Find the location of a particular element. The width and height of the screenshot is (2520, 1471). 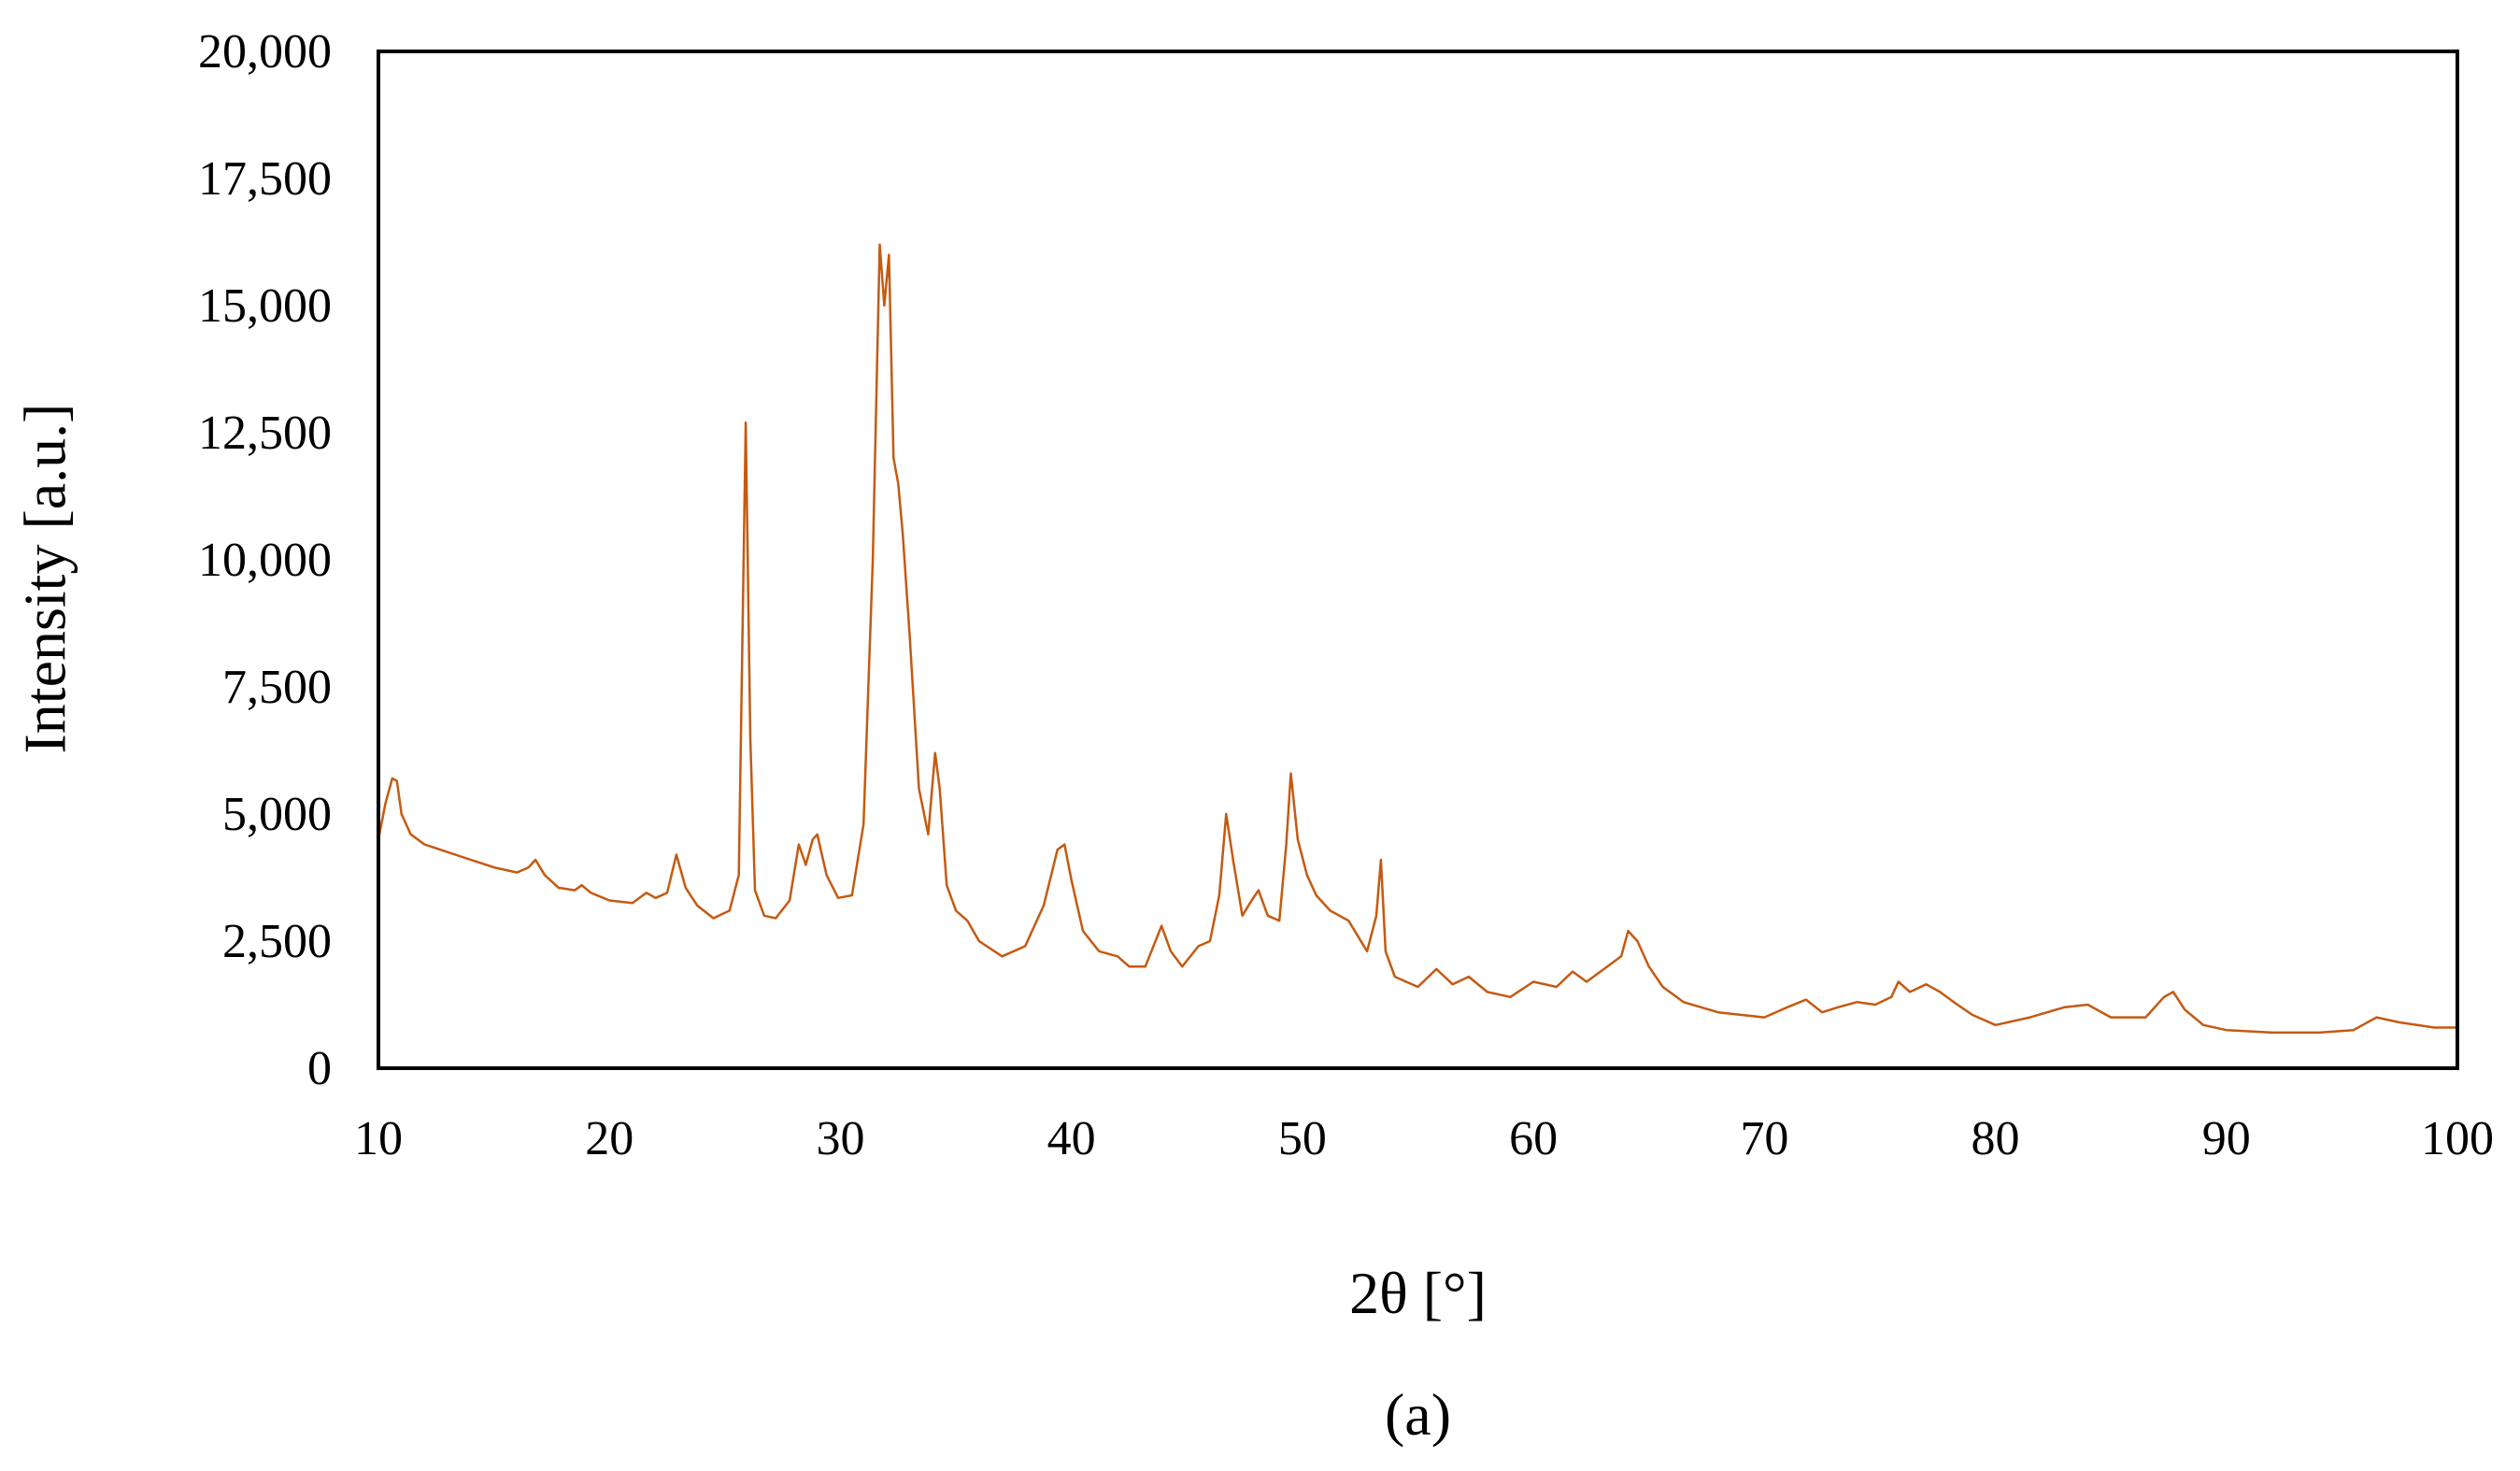

y-tick-label: 7,500 is located at coordinates (277, 687).